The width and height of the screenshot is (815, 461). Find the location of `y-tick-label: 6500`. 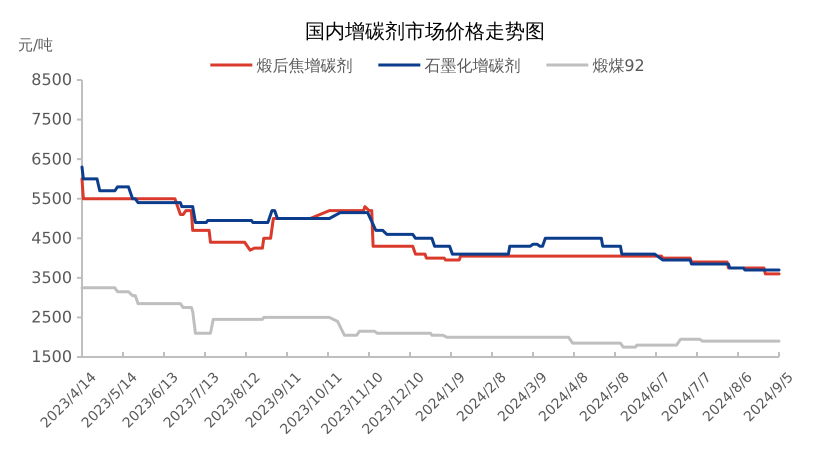

y-tick-label: 6500 is located at coordinates (51, 158).